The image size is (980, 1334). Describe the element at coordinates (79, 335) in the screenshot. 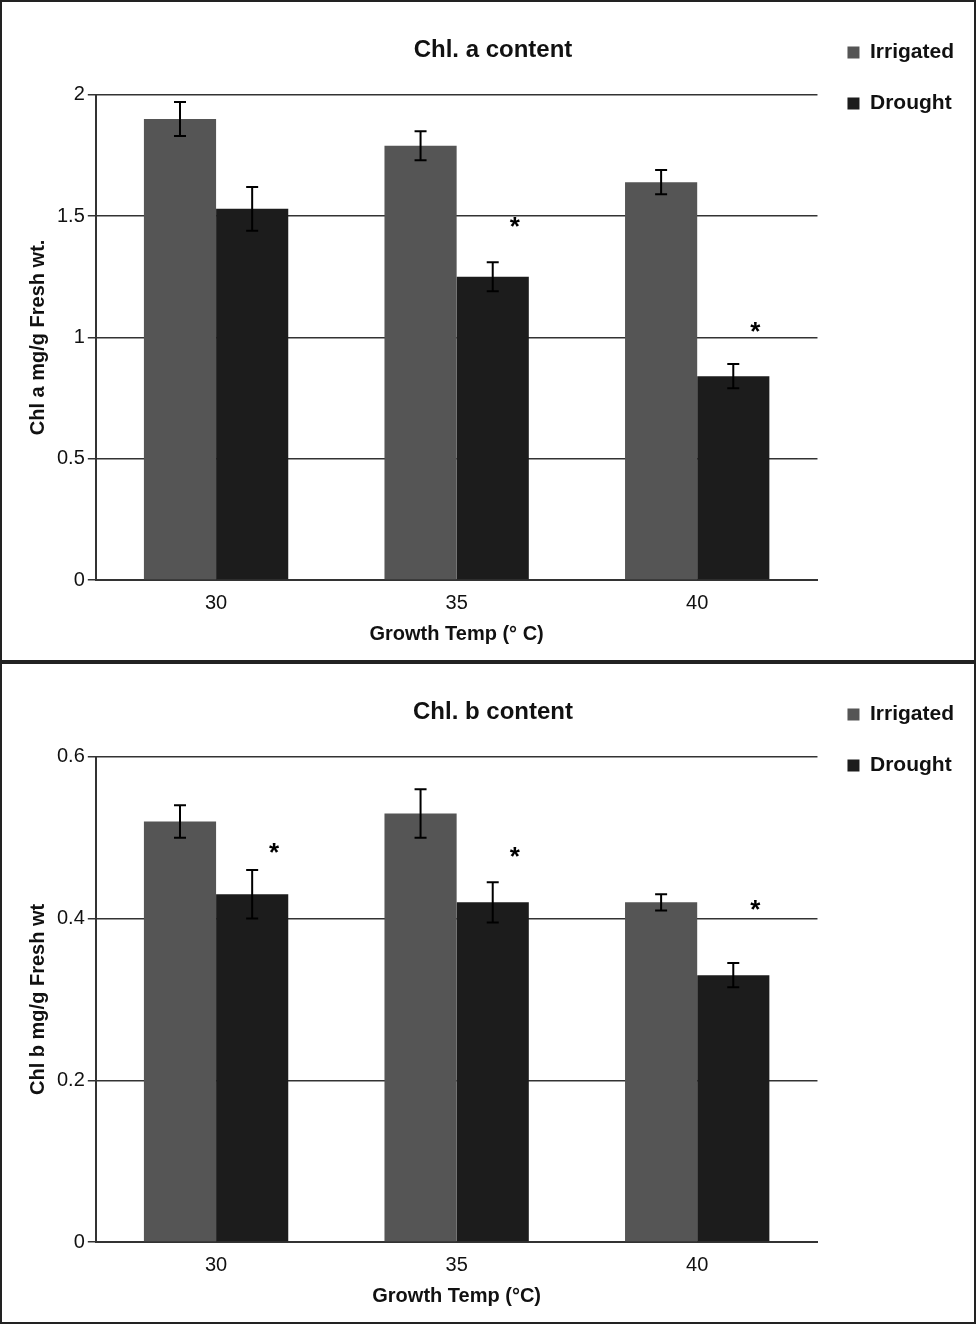

I see `y-tick-label: 1` at that location.